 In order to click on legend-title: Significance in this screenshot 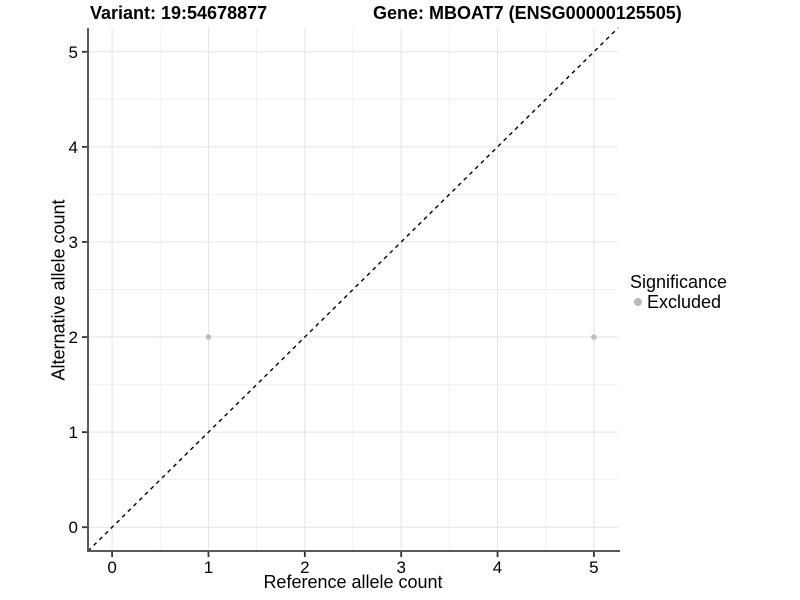, I will do `click(679, 282)`.